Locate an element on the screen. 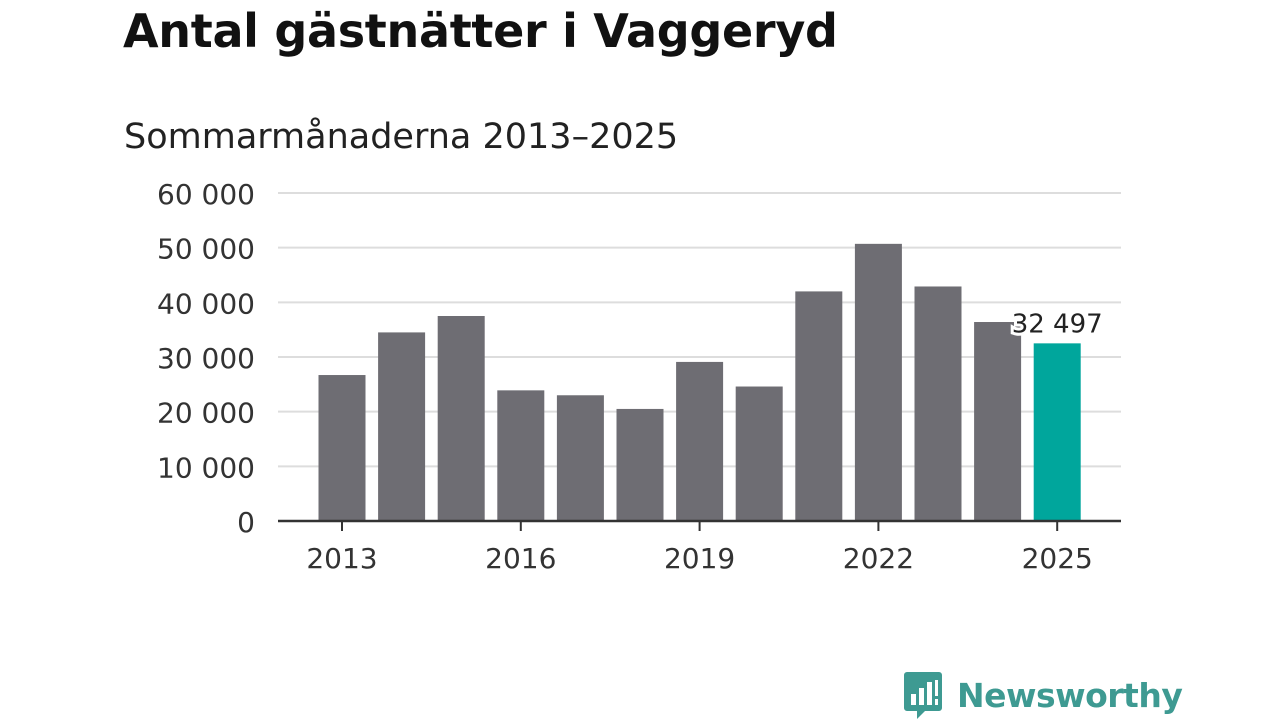 The height and width of the screenshot is (720, 1280). bar-2015 is located at coordinates (461, 418).